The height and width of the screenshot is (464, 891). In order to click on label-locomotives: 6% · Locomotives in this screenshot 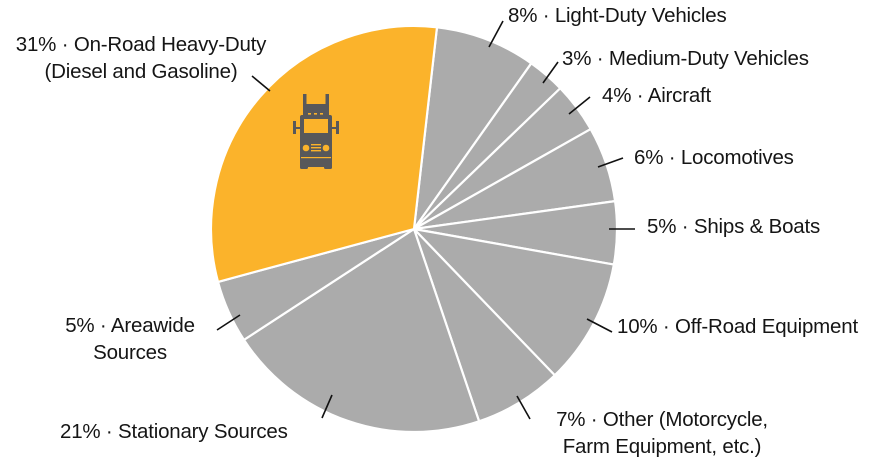, I will do `click(714, 157)`.